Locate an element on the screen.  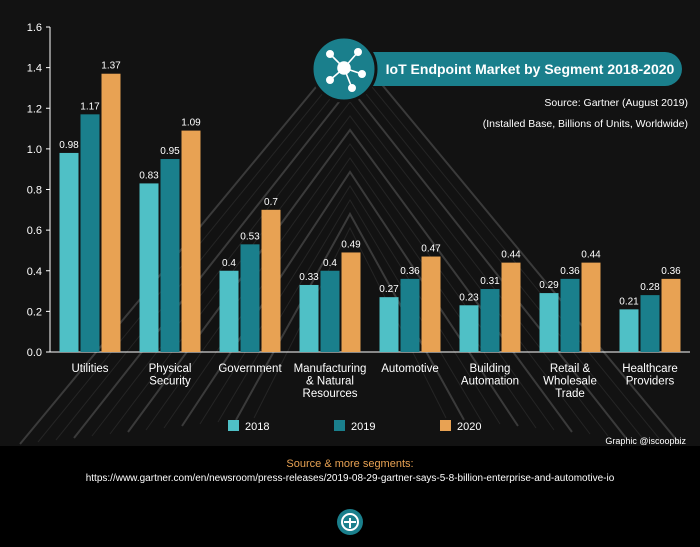
y-axis-ticks: 0.0 0.2 0.4 0.6 0.8 1.0 1.2 1.4 1.6 is located at coordinates (38, 190).